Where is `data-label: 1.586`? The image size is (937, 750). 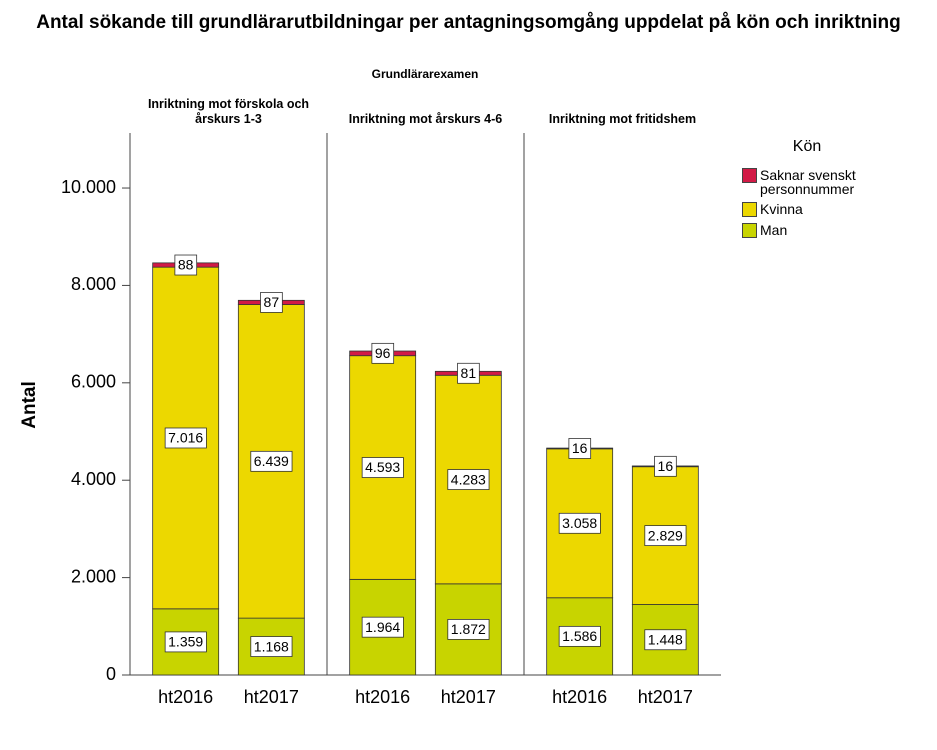
data-label: 1.586 is located at coordinates (579, 636).